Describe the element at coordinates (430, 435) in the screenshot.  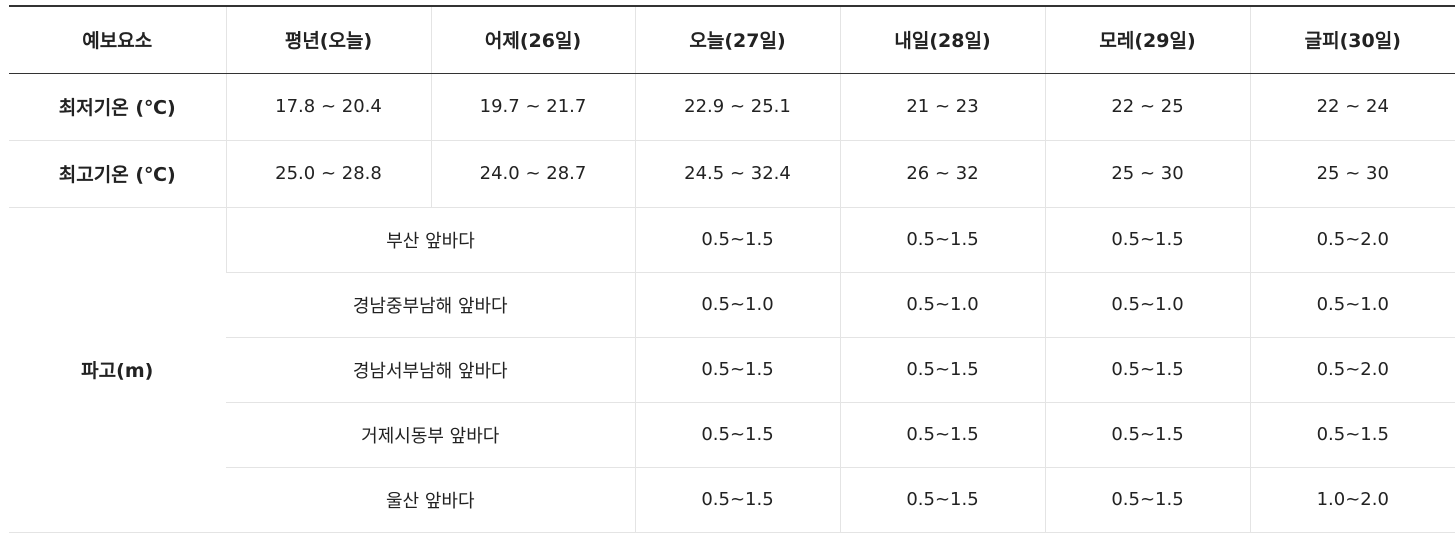
I see `wave-area-label: 거제시동부 앞바다` at that location.